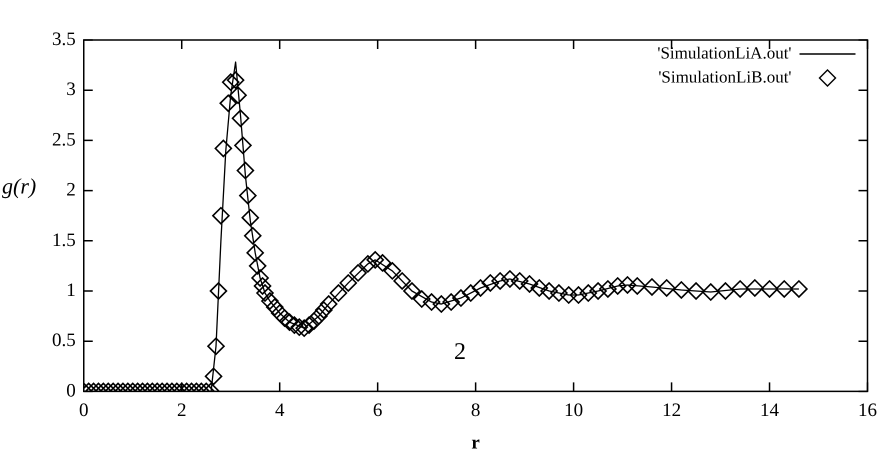  I want to click on y-tick-label: 0, so click(71, 391).